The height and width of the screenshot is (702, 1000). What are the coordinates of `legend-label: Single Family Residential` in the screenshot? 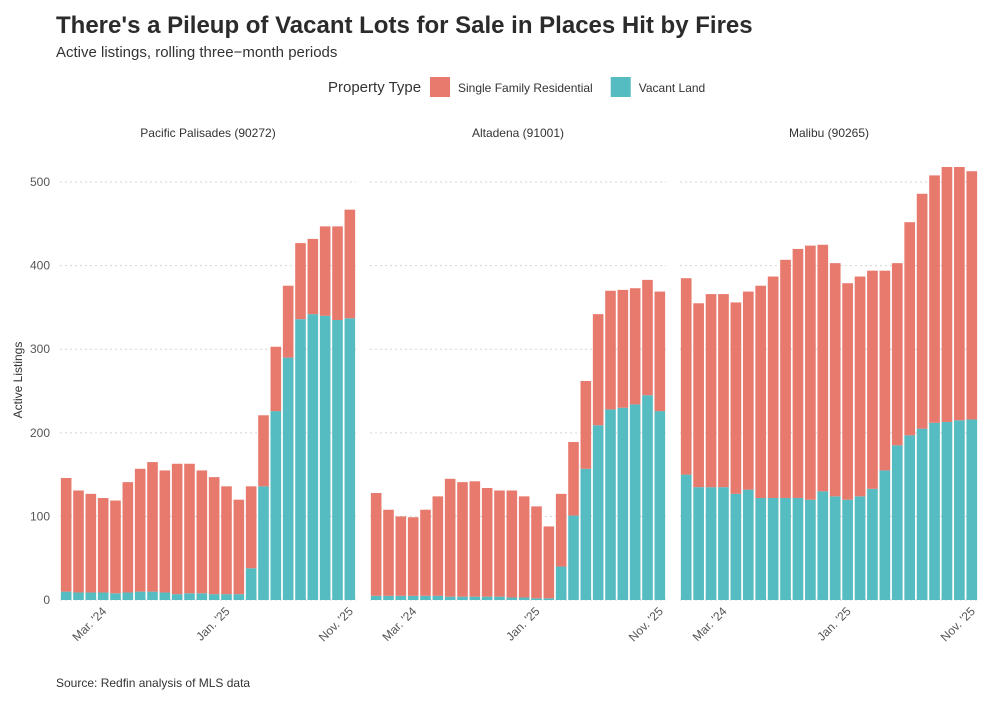 It's located at (525, 88).